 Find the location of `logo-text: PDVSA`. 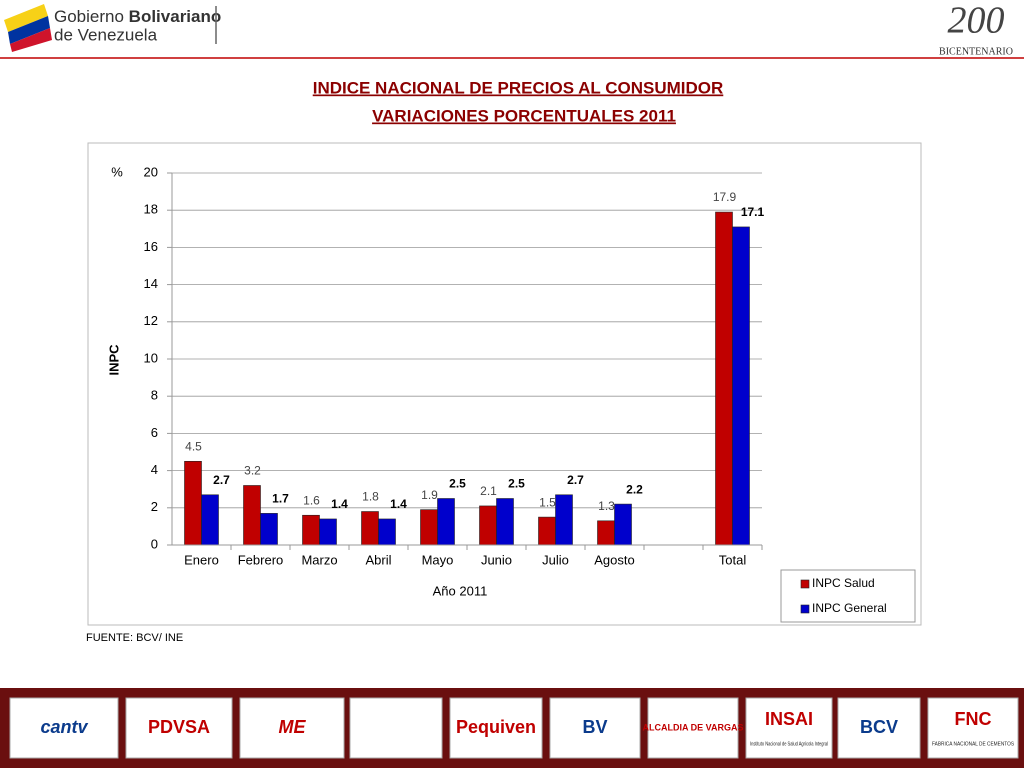

logo-text: PDVSA is located at coordinates (179, 727).